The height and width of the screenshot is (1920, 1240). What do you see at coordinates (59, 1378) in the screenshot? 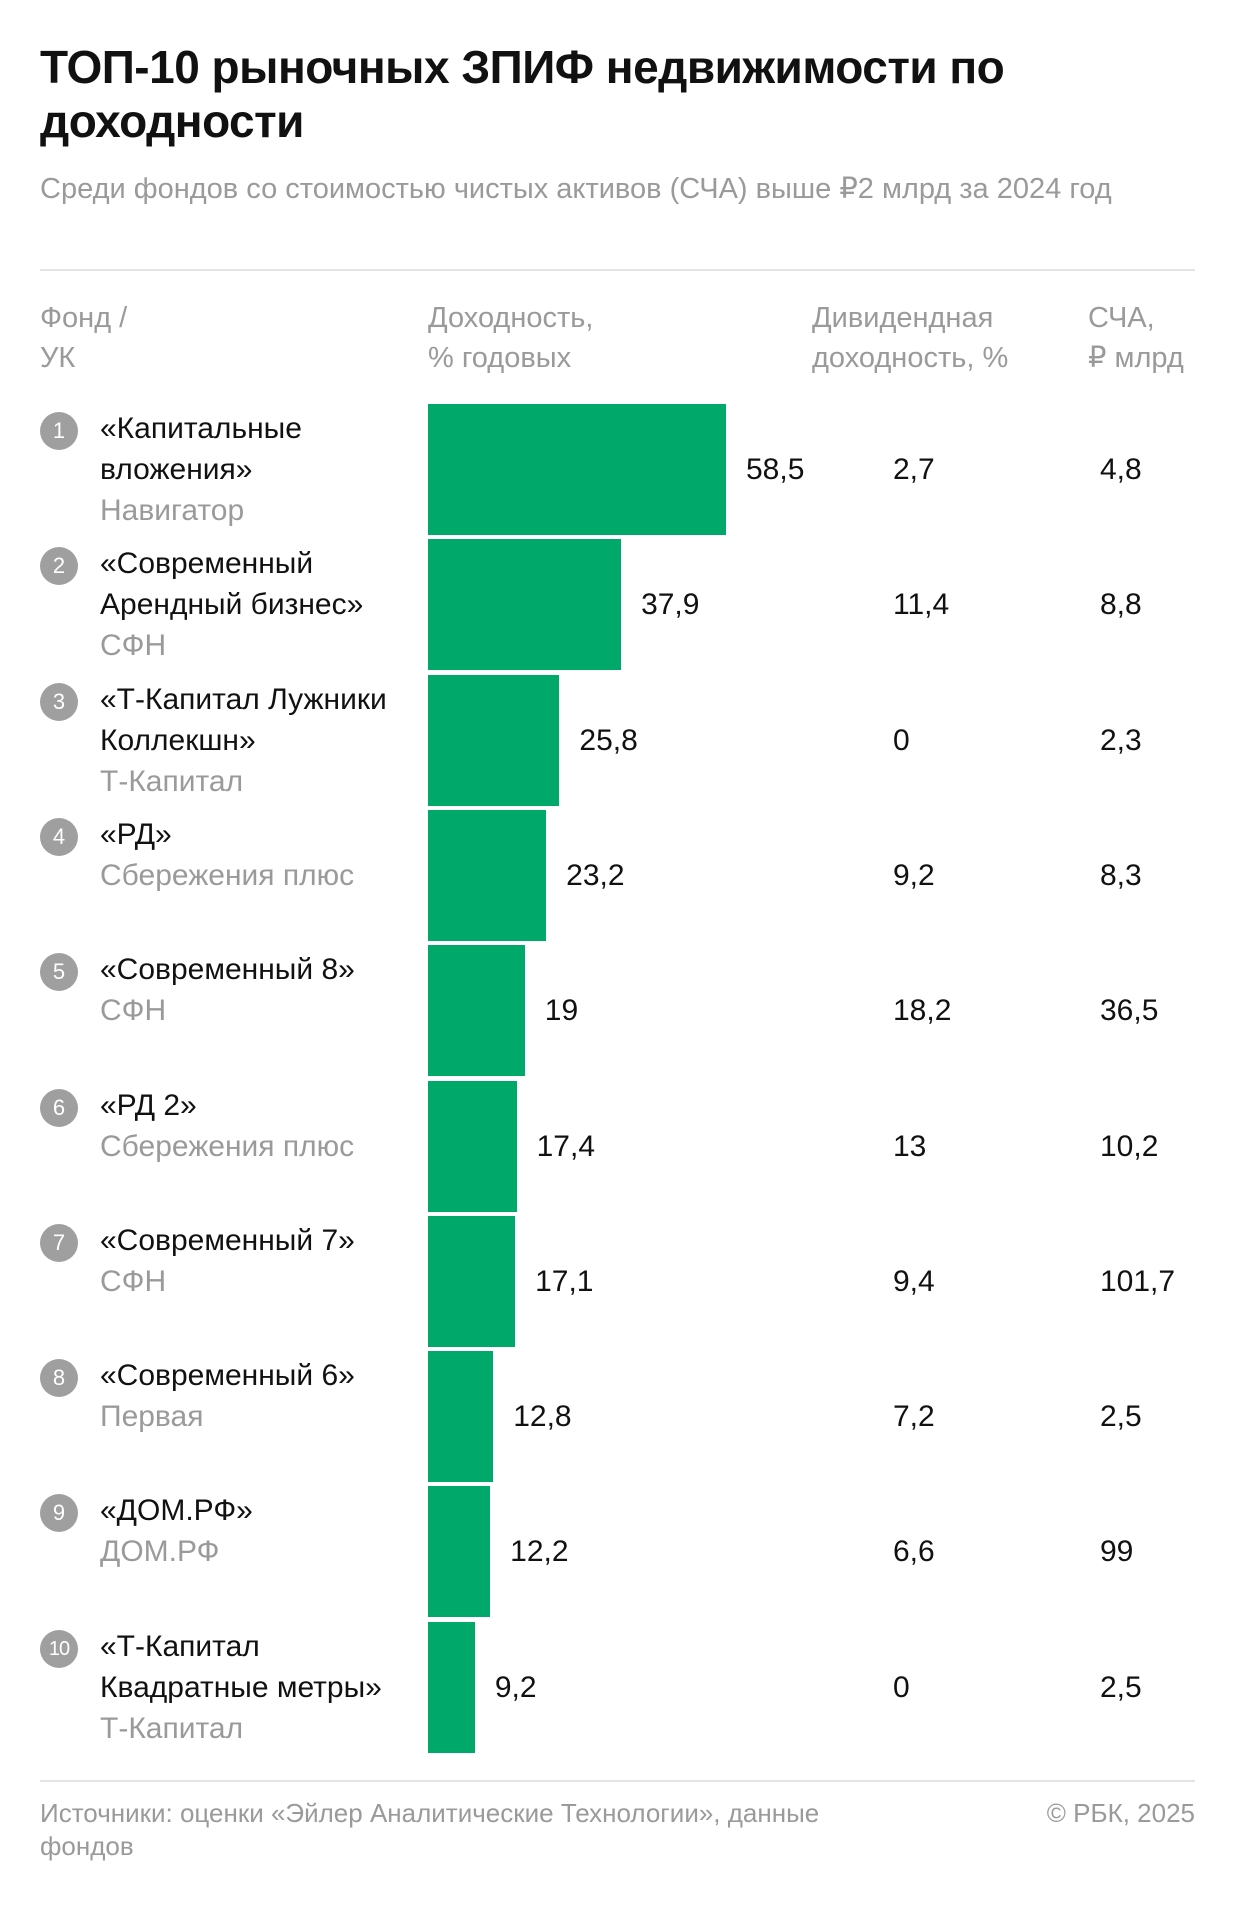
I see `rank-badge: 8` at bounding box center [59, 1378].